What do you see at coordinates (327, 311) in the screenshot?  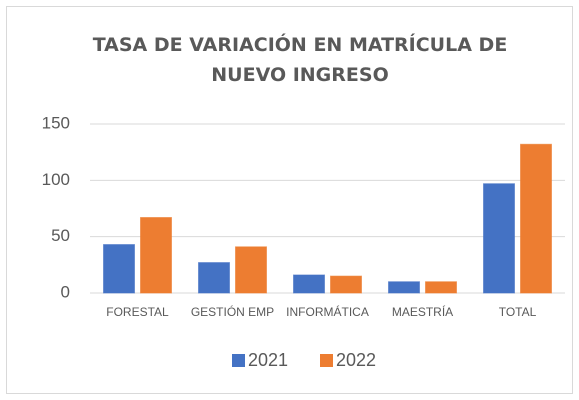 I see `x-tick-label: INFORMÁTICA` at bounding box center [327, 311].